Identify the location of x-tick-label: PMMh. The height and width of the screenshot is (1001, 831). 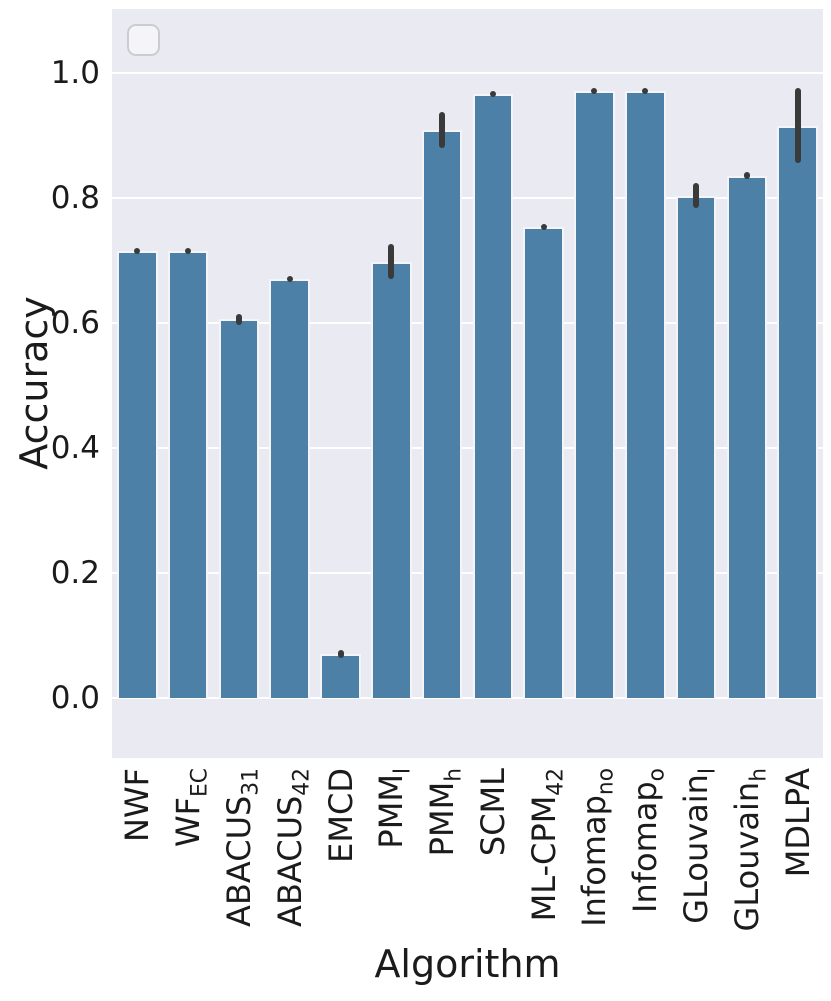
(445, 812).